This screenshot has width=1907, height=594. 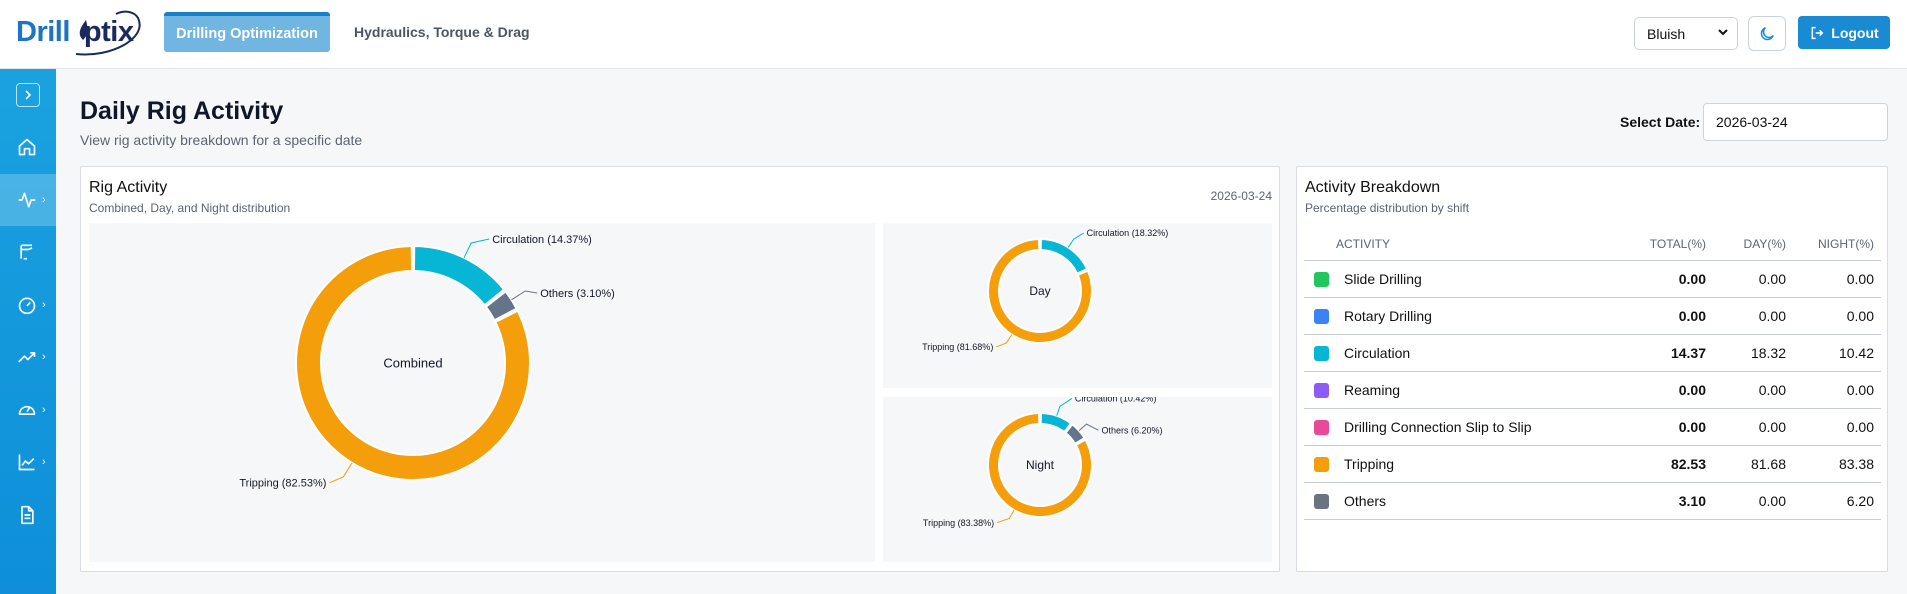 I want to click on activity-name: Circulation, so click(x=1483, y=353).